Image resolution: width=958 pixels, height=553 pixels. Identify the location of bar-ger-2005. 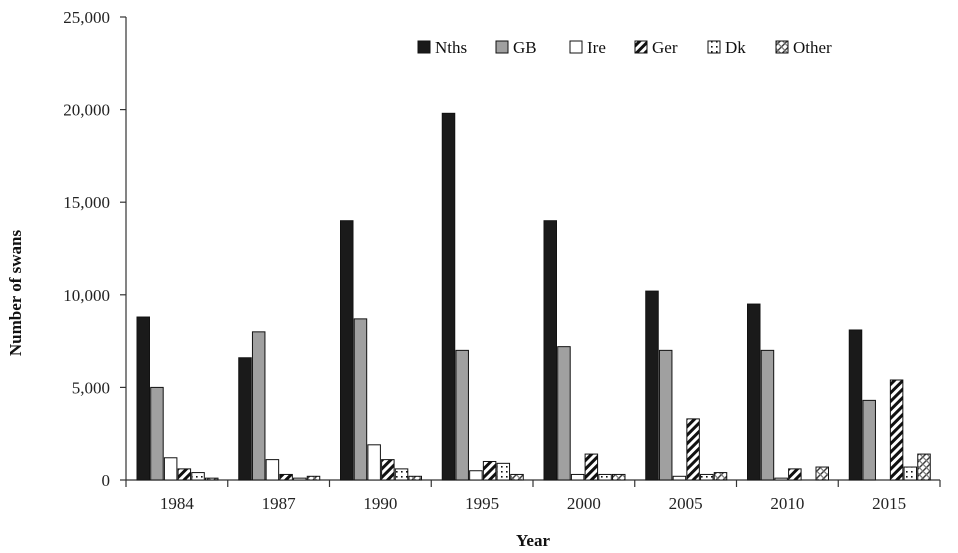
(693, 449).